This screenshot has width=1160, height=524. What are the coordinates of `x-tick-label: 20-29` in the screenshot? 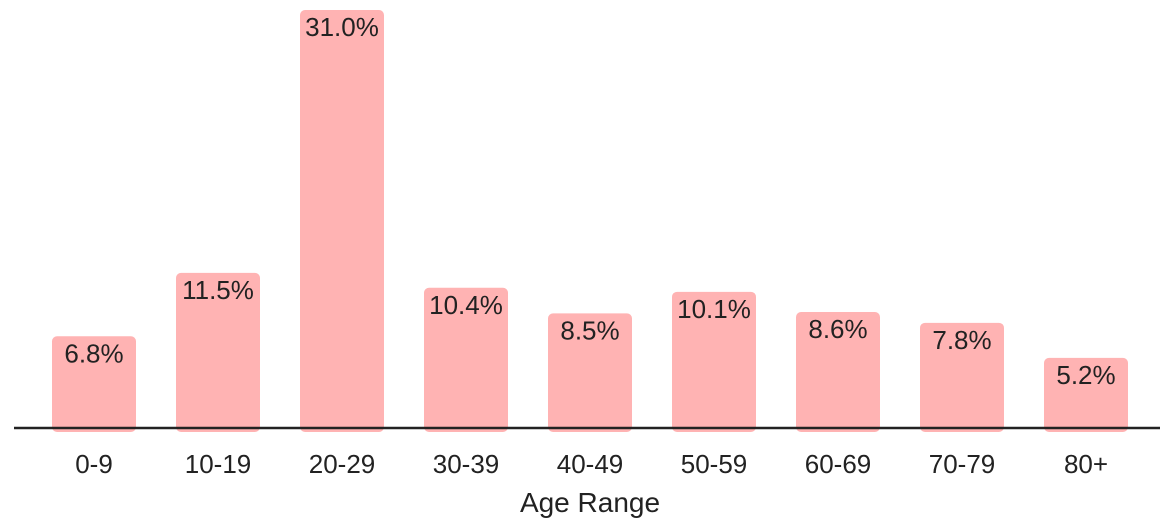 It's located at (342, 464).